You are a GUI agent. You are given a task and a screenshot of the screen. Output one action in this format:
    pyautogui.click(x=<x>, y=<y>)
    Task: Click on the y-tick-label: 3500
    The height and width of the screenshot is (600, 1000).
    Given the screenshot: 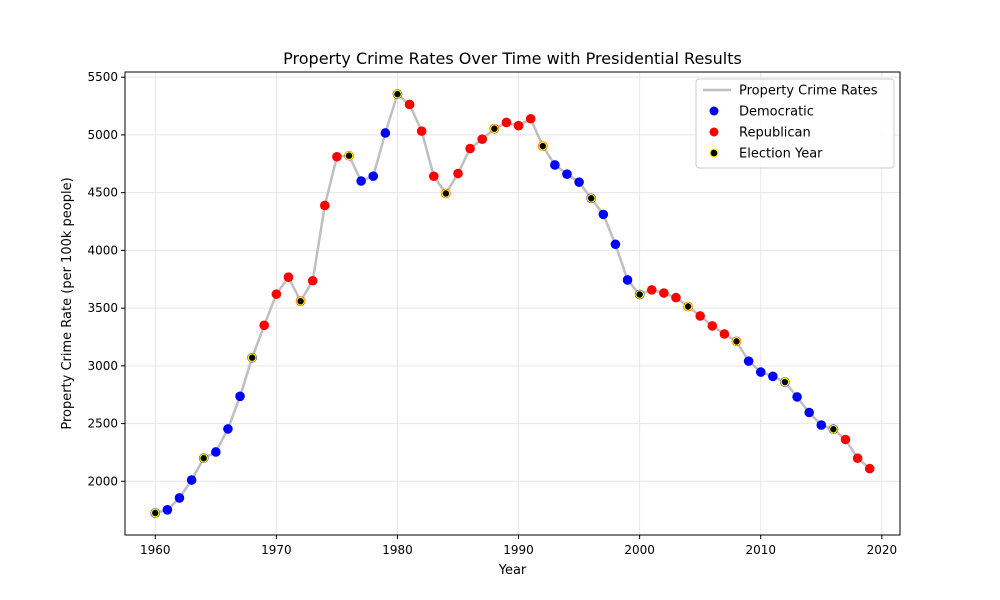 What is the action you would take?
    pyautogui.click(x=102, y=308)
    